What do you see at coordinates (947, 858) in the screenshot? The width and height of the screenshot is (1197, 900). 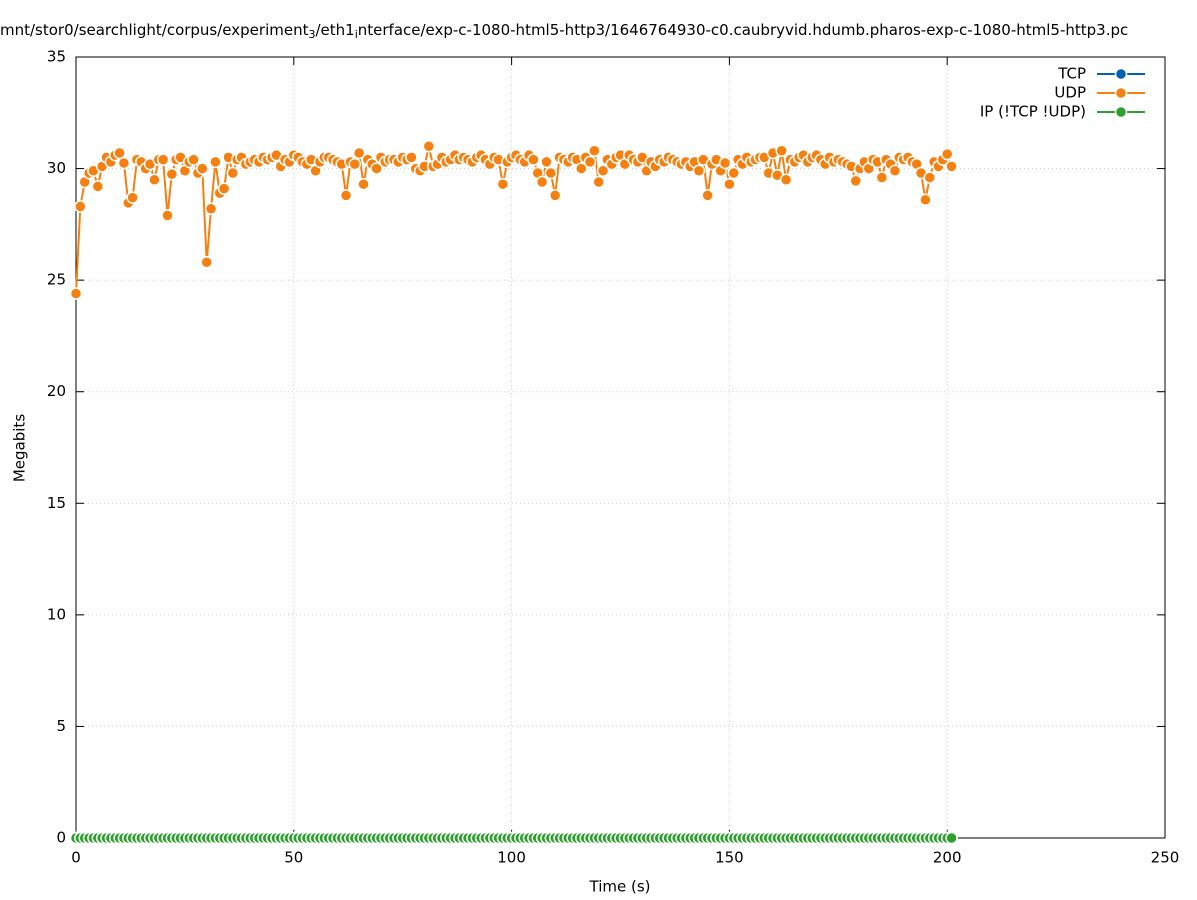 I see `x-tick-label: 200` at bounding box center [947, 858].